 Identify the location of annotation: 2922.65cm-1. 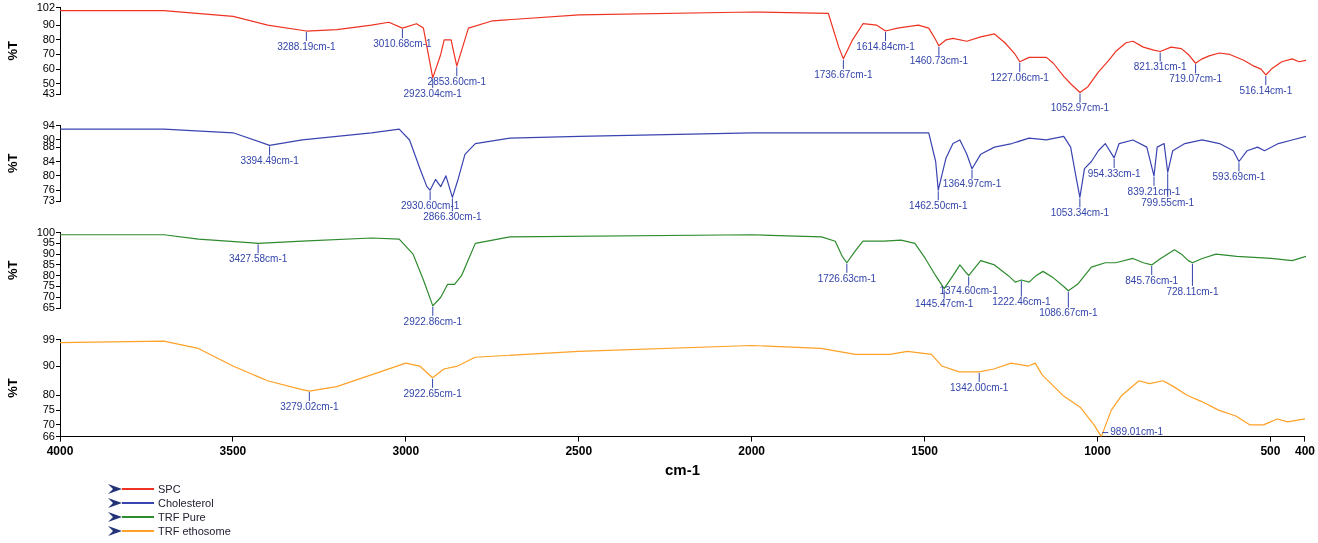
(433, 393).